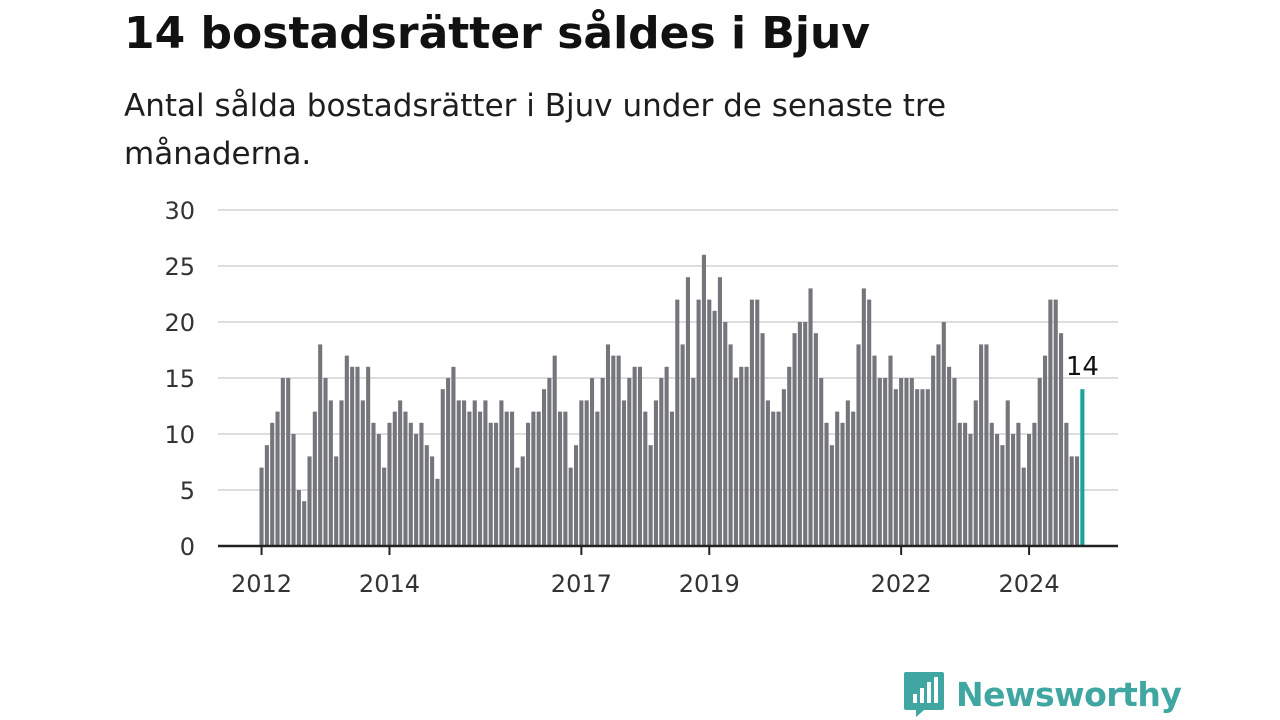 The width and height of the screenshot is (1280, 720). What do you see at coordinates (1082, 367) in the screenshot?
I see `last-value-label: 14` at bounding box center [1082, 367].